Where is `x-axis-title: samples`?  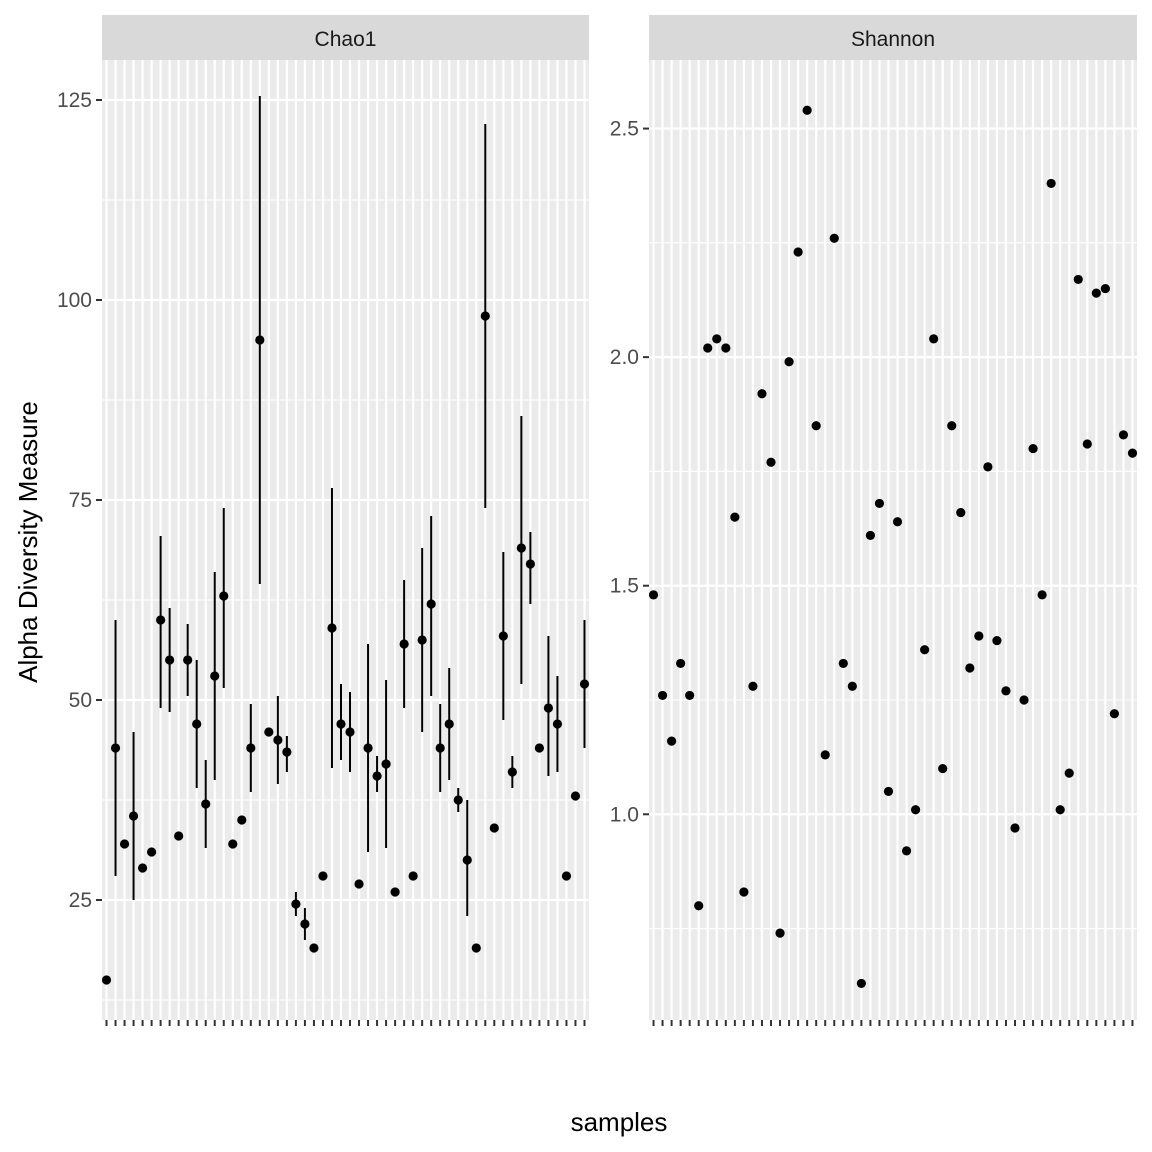 x-axis-title: samples is located at coordinates (619, 1122).